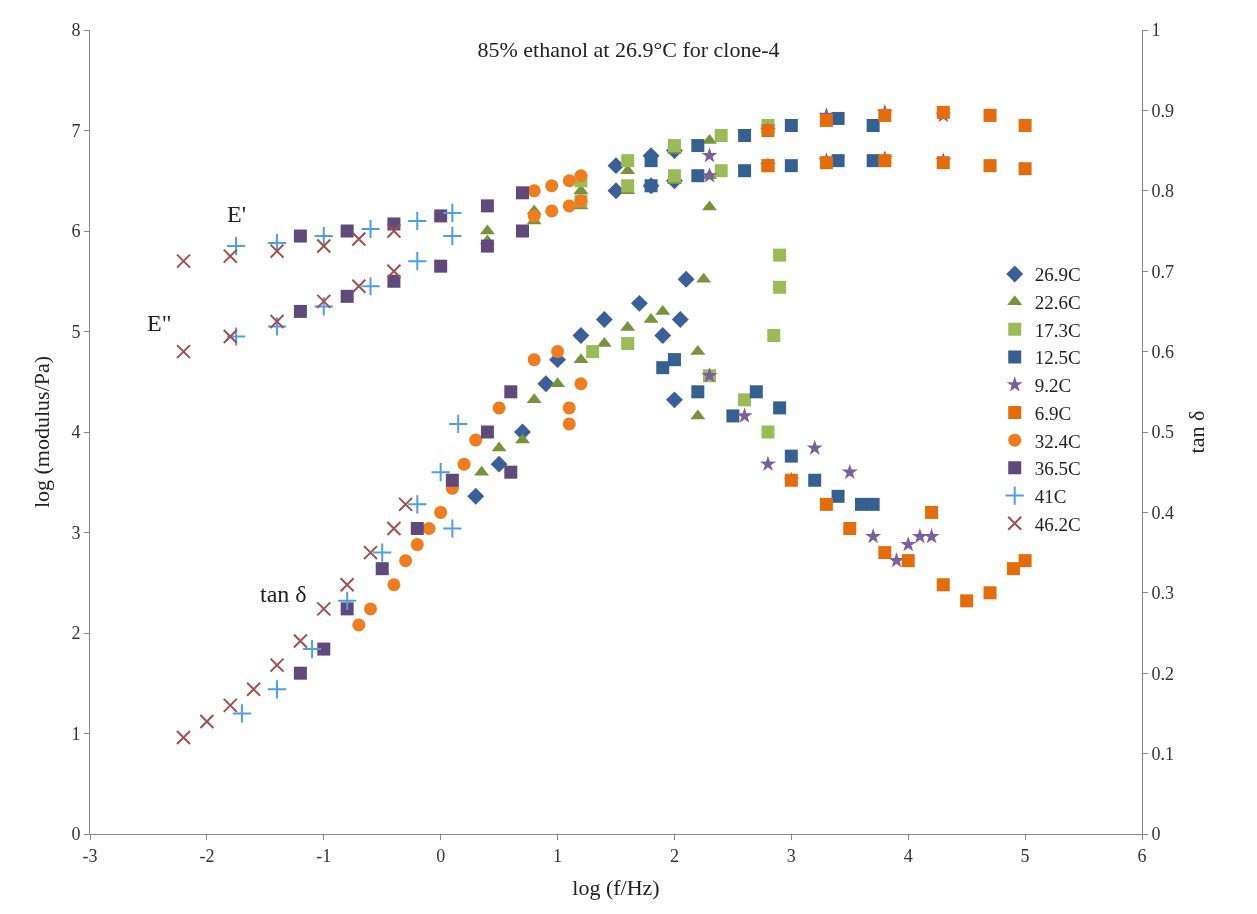  What do you see at coordinates (76, 331) in the screenshot?
I see `y-tick-label: 5` at bounding box center [76, 331].